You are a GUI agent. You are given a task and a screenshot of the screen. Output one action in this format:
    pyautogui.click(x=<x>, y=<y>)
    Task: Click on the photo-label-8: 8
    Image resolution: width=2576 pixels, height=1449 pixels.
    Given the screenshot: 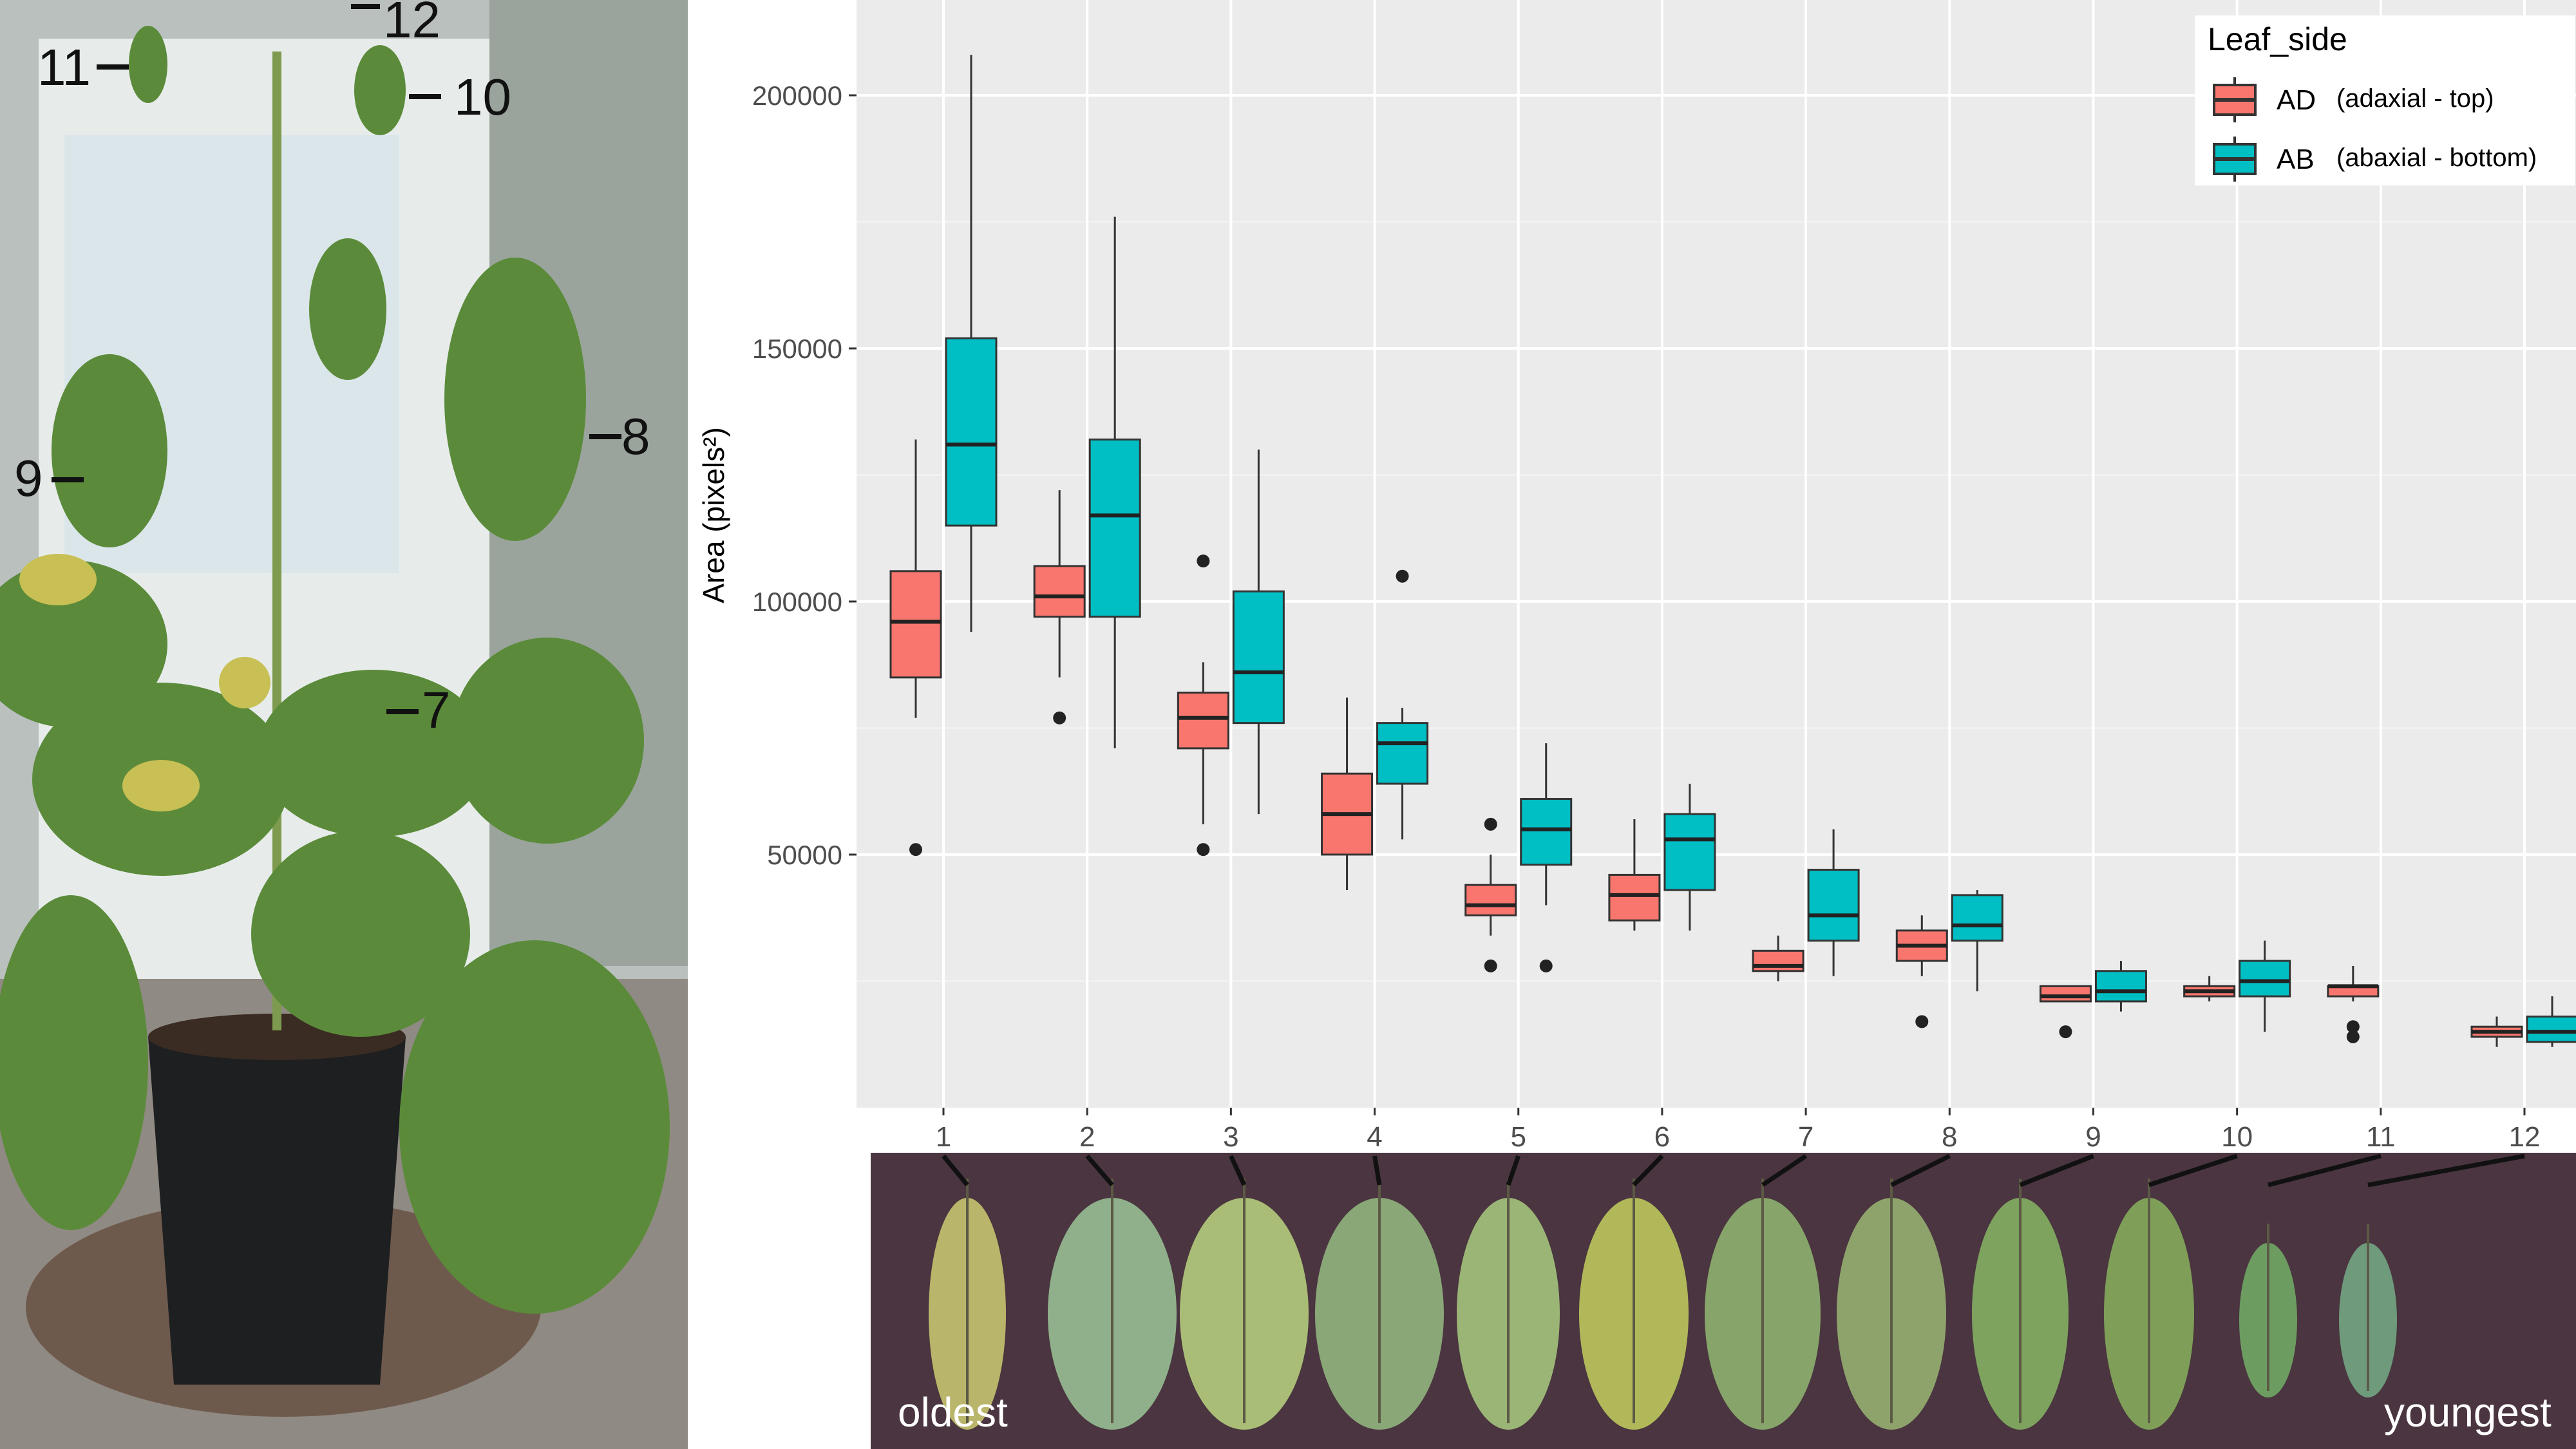 What is the action you would take?
    pyautogui.click(x=635, y=436)
    